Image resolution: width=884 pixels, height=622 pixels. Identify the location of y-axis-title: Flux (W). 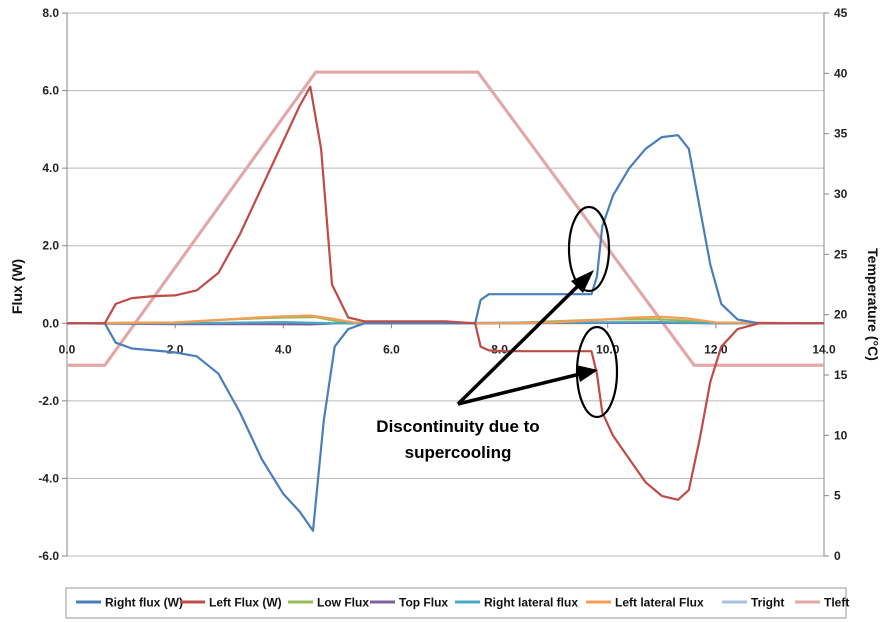
(17, 286).